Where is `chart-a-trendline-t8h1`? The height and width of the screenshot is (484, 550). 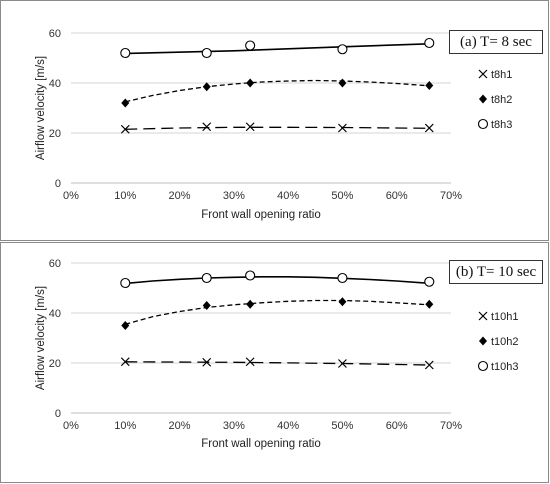
chart-a-trendline-t8h1 is located at coordinates (277, 128).